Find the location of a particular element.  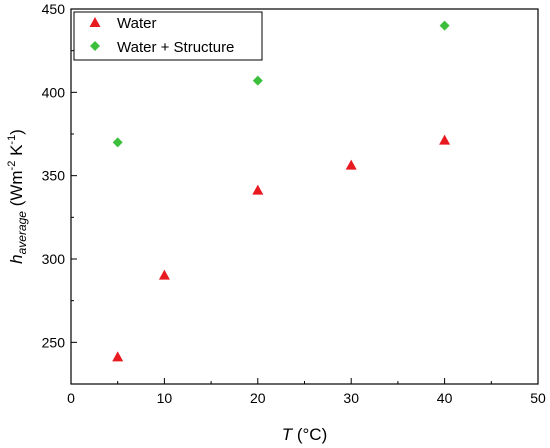

x-tick-label-0: 0 is located at coordinates (71, 398).